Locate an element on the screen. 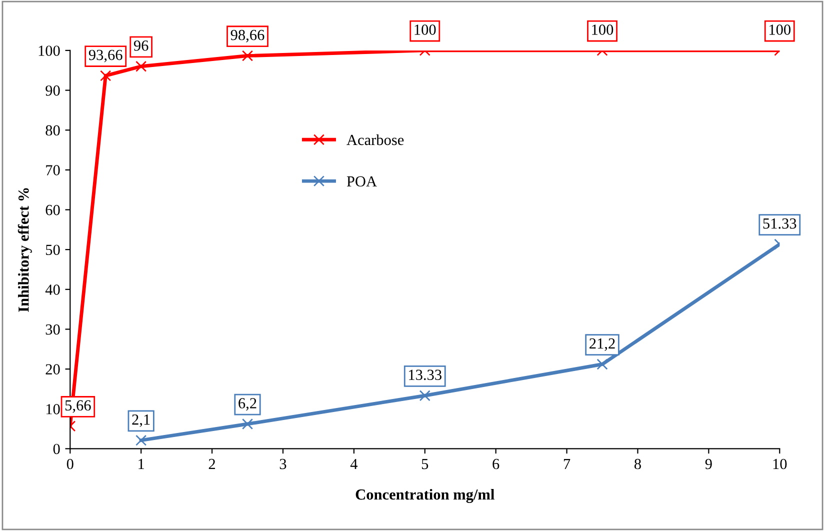 The height and width of the screenshot is (531, 825). y-tick-label: 0 is located at coordinates (56, 449).